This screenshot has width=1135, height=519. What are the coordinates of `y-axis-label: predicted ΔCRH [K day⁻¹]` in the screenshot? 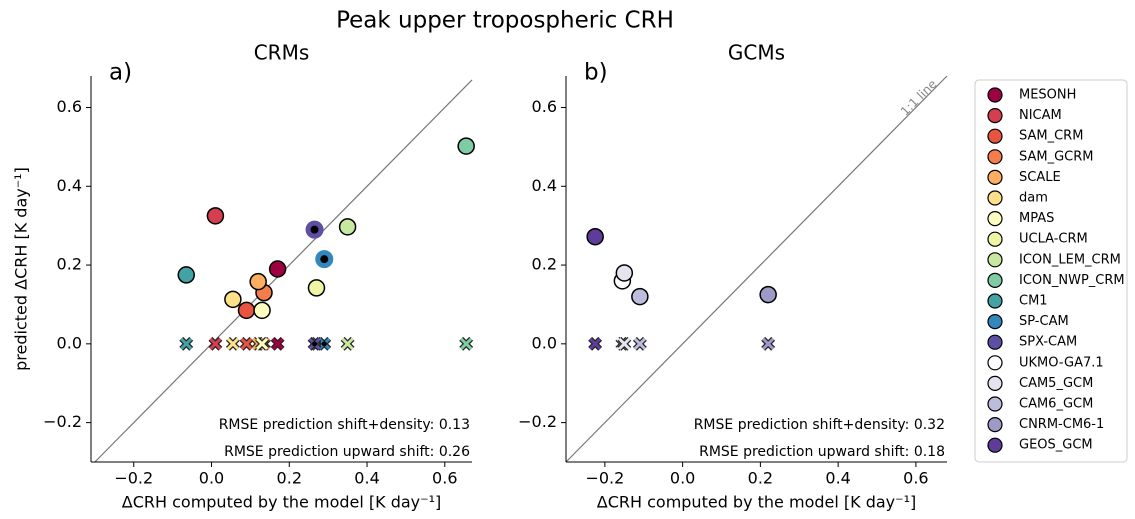 It's located at (21, 269).